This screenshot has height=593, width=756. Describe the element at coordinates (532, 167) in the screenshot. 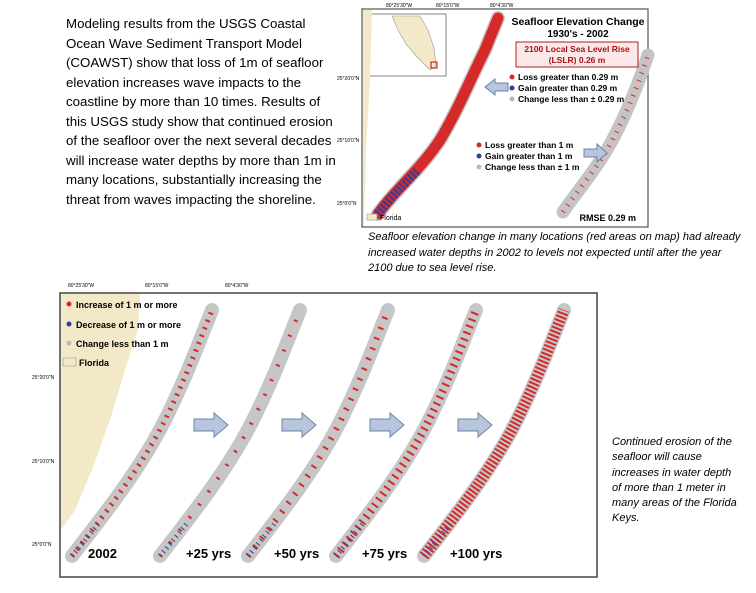

I see `legend-label: Change less than ± 1 m` at that location.